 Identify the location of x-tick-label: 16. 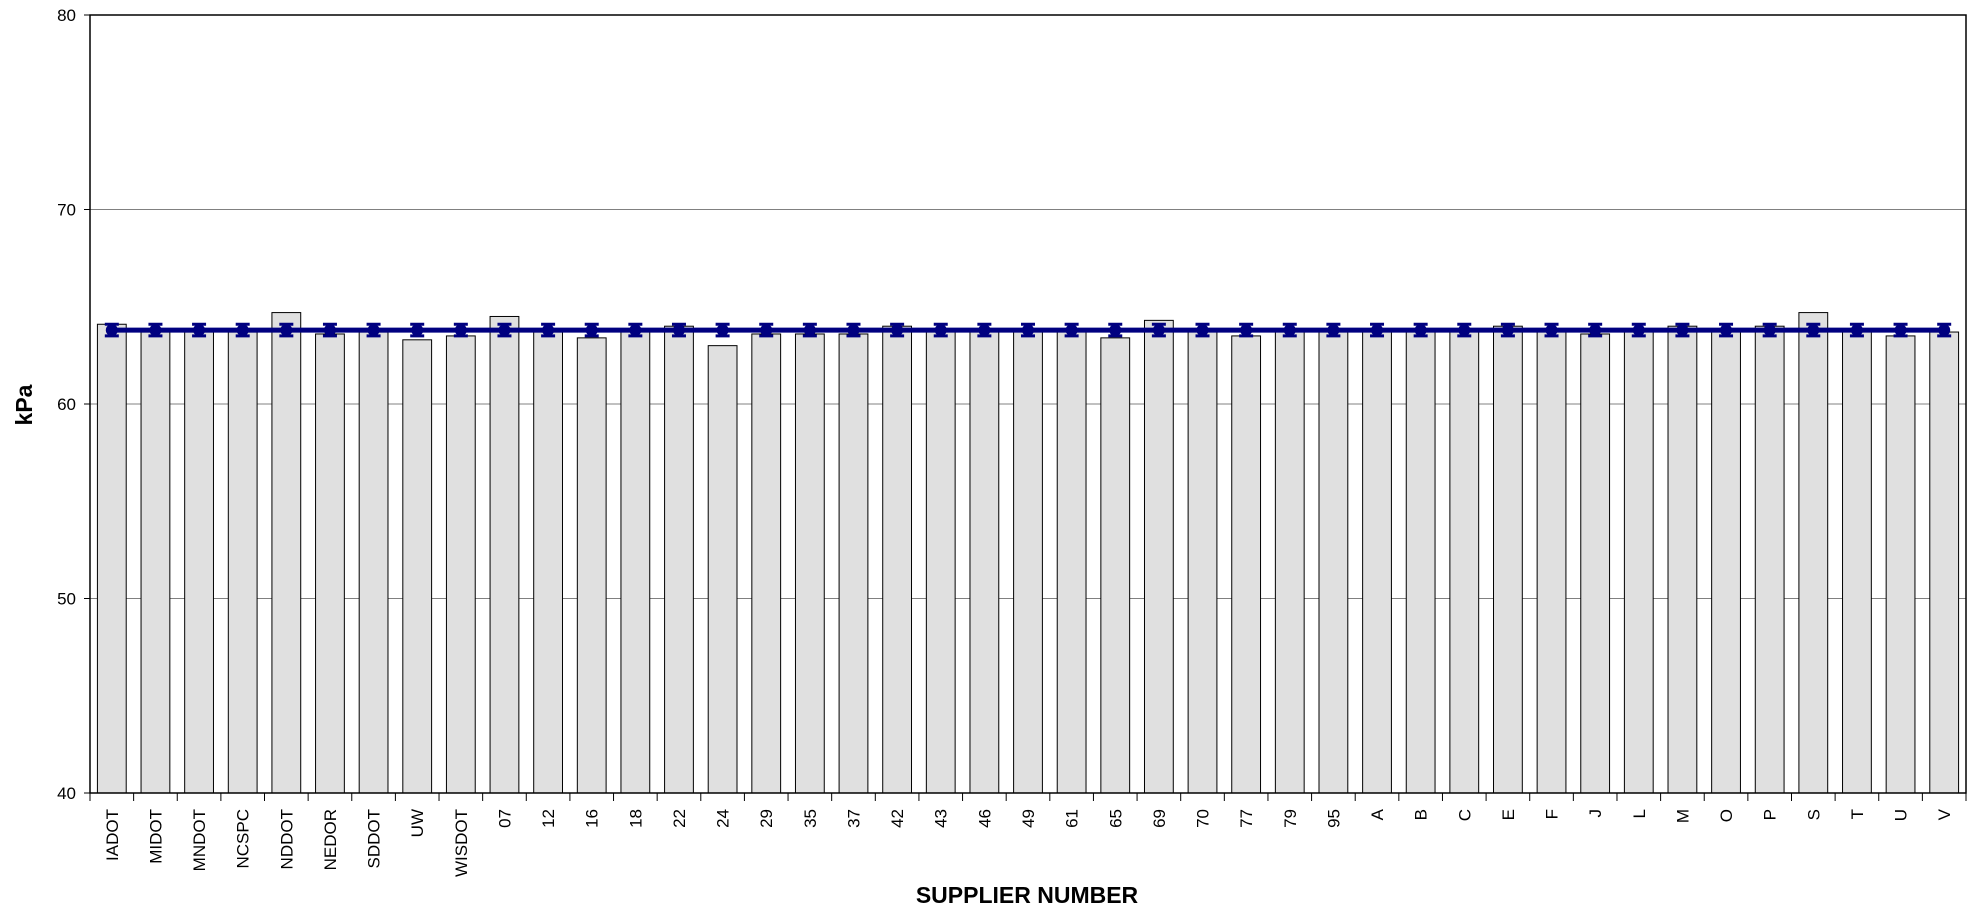
(592, 818).